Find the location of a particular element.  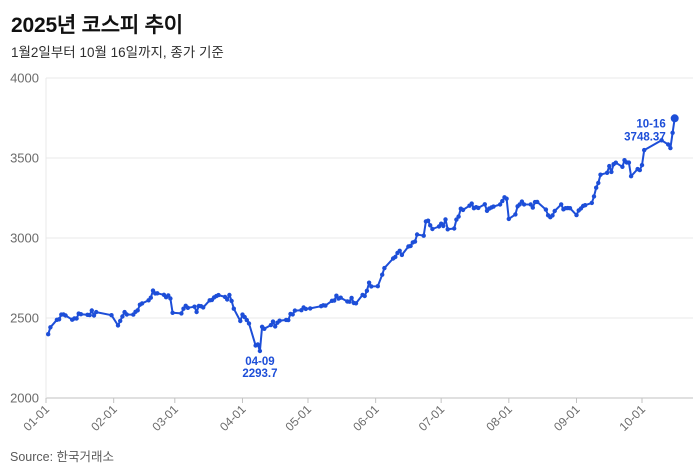

y-axis-tick-label: 4000 is located at coordinates (24, 78).